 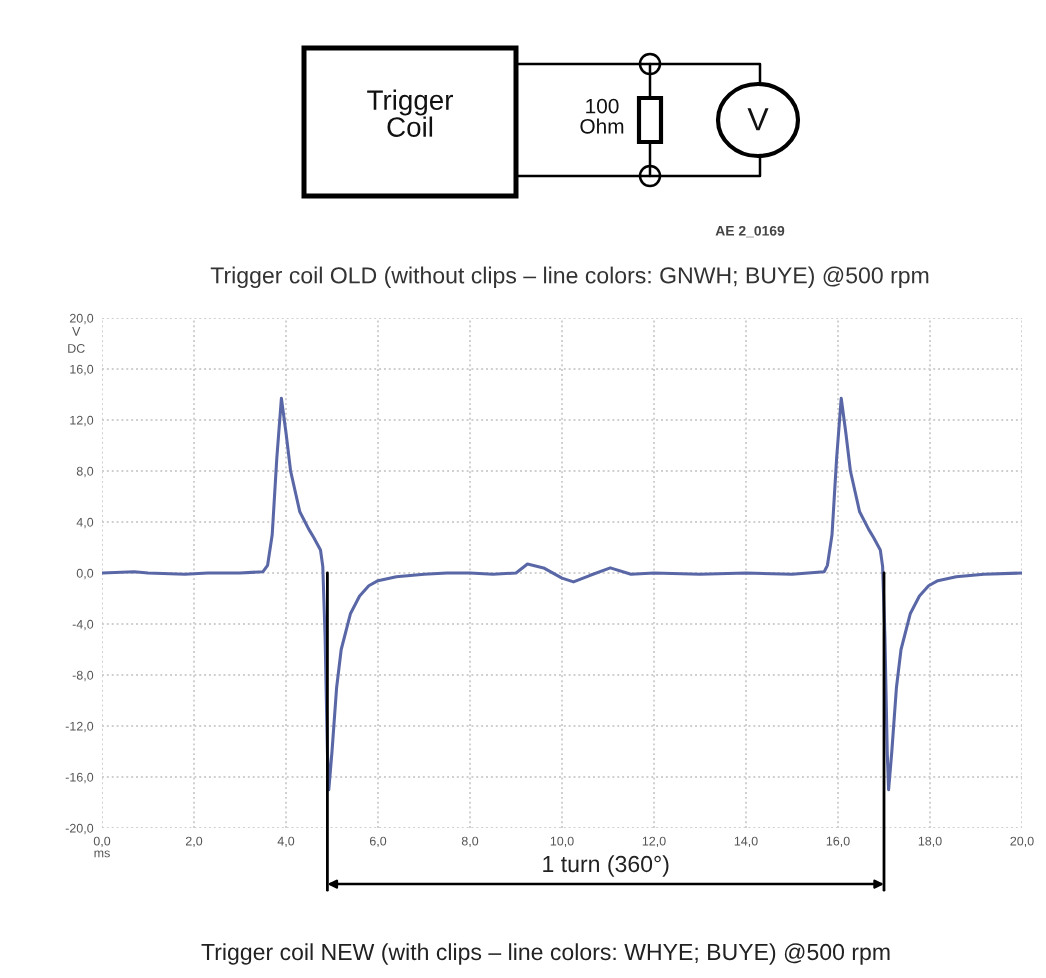 I want to click on chart-title: Trigger coil OLD (without clips – line colors: GNWH; BUYE) @500 rpm, so click(x=569, y=277).